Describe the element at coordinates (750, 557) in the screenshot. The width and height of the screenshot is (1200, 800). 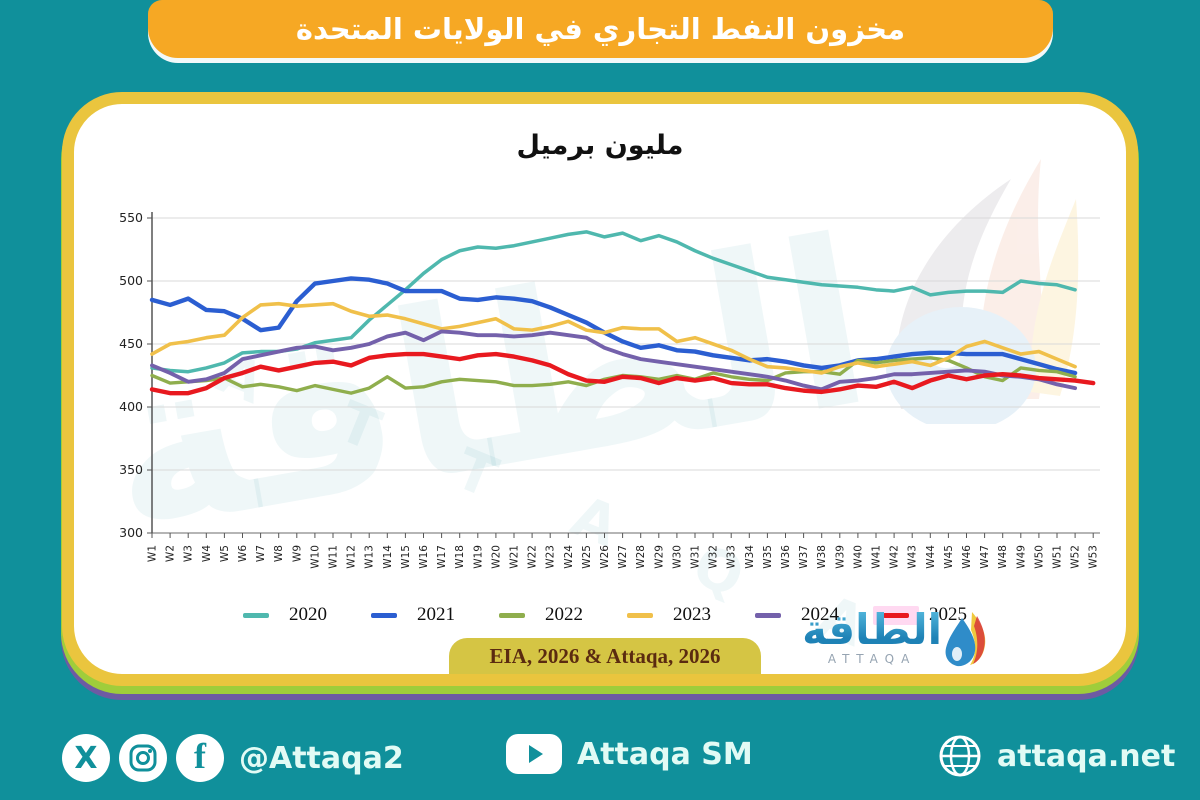
I see `x-axis-label: W34` at that location.